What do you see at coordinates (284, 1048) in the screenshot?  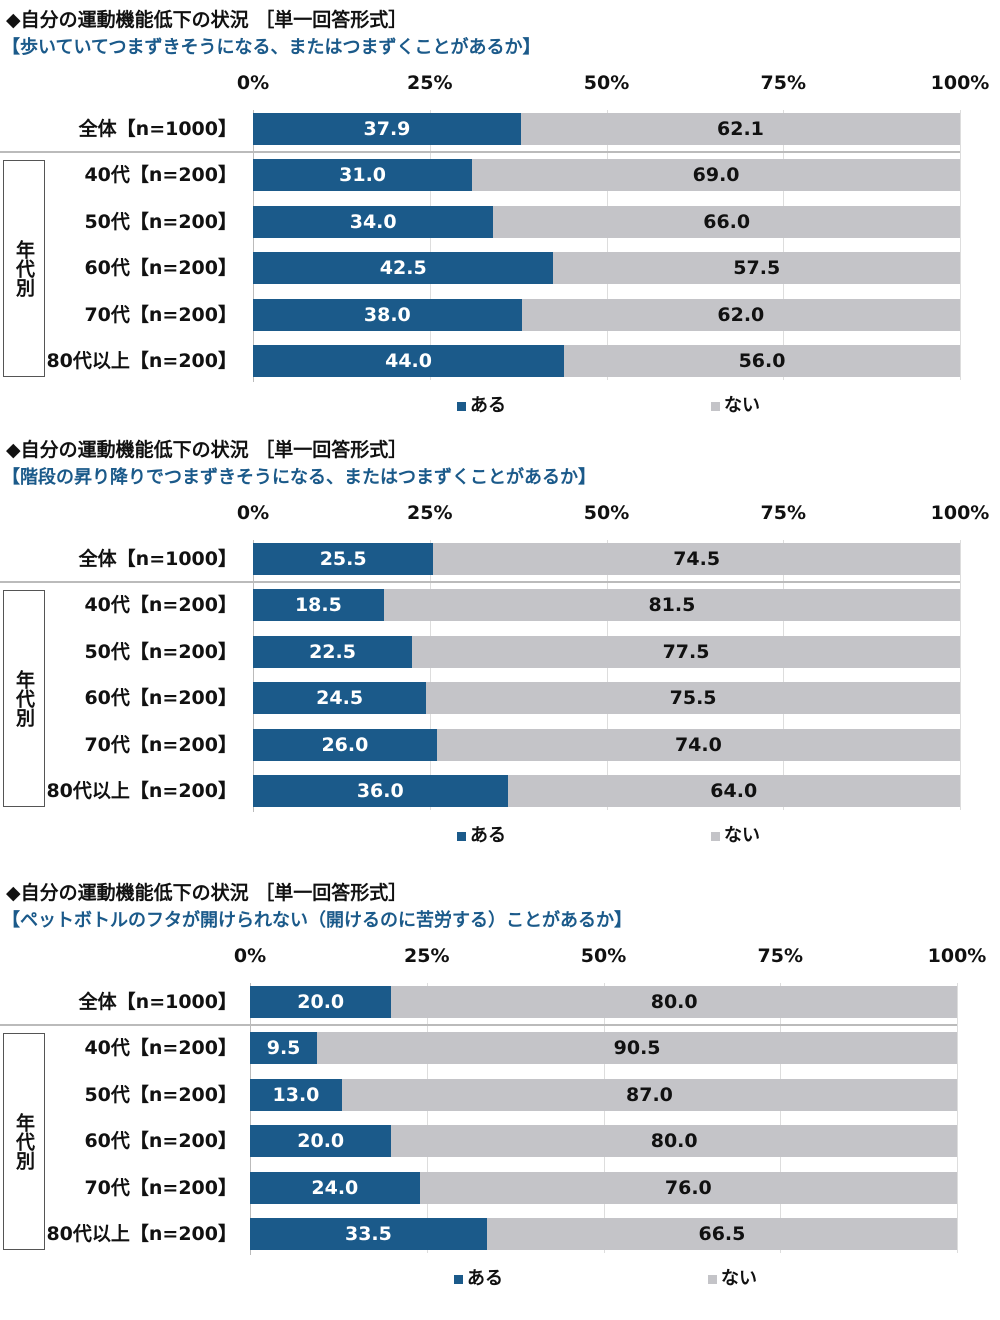 I see `bar-aru: 9.5` at bounding box center [284, 1048].